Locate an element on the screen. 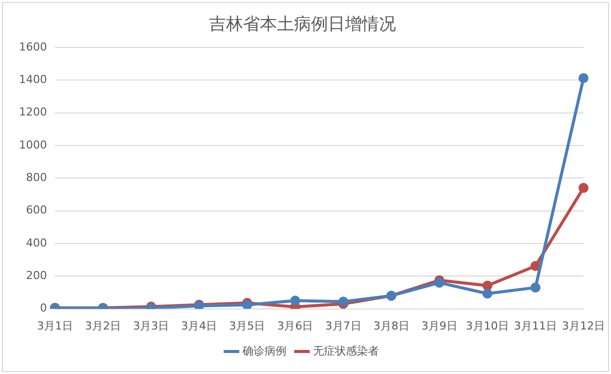 The image size is (611, 374). y-tick-label: 600 is located at coordinates (36, 210).